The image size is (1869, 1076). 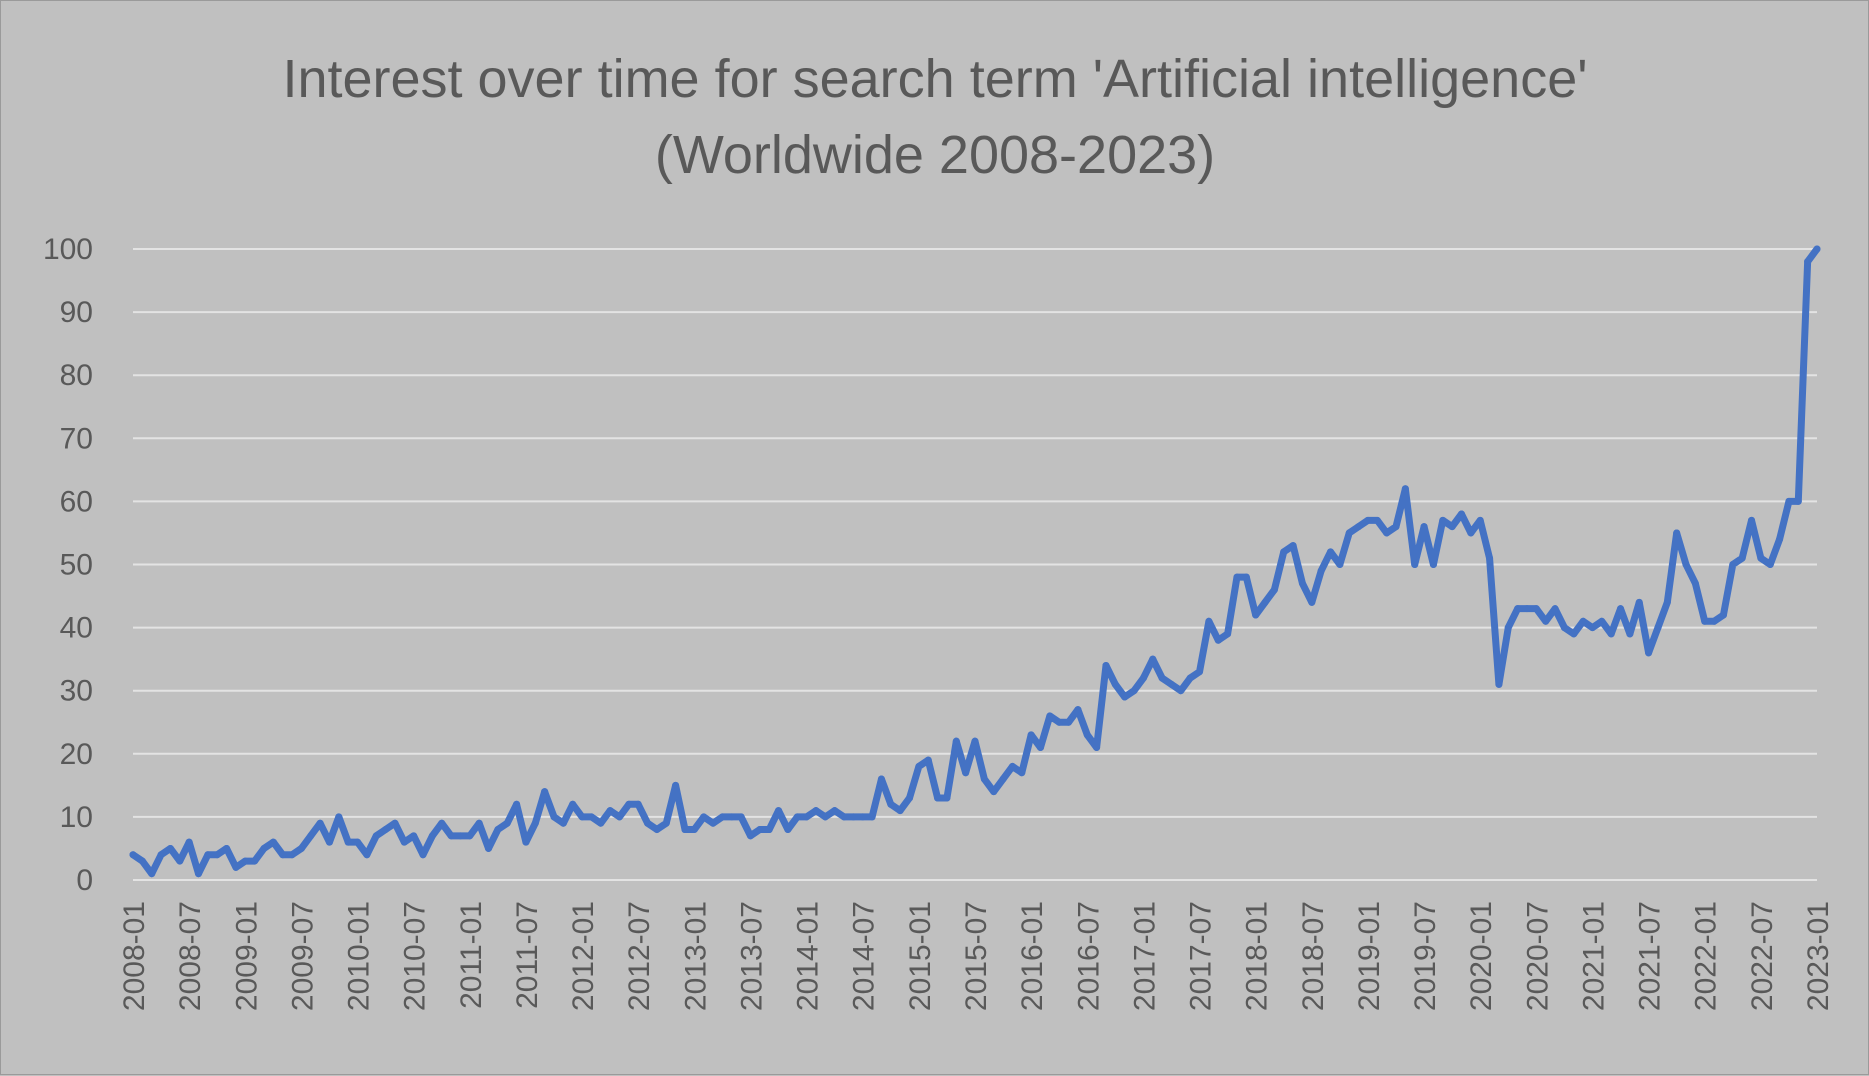 What do you see at coordinates (1537, 956) in the screenshot?
I see `x-tick-label: 2020-07` at bounding box center [1537, 956].